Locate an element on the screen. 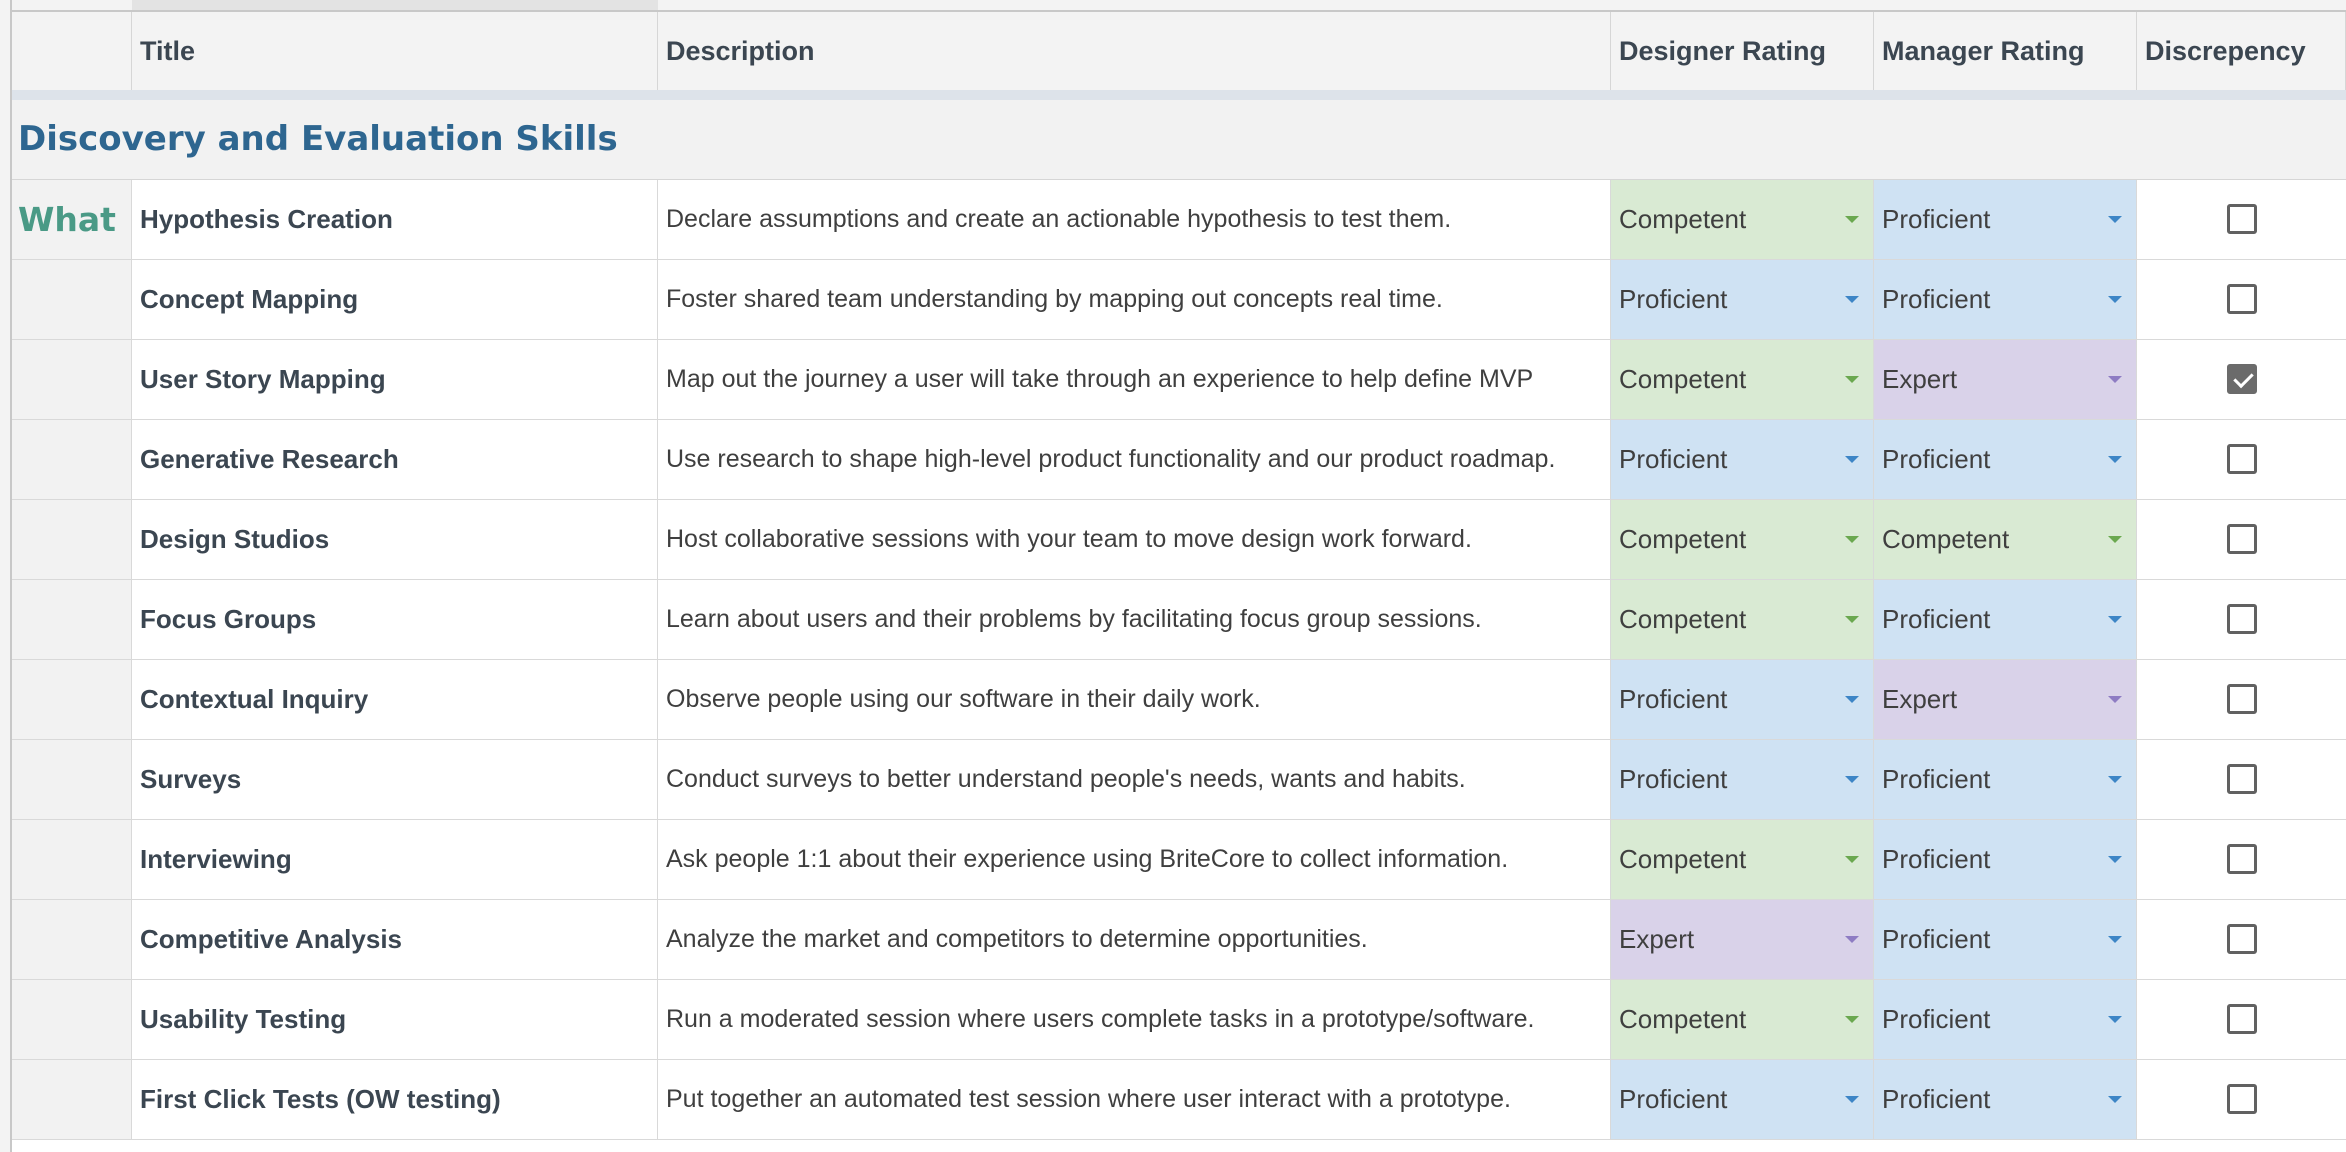  skill-title-cell: Focus Groups is located at coordinates (395, 619).